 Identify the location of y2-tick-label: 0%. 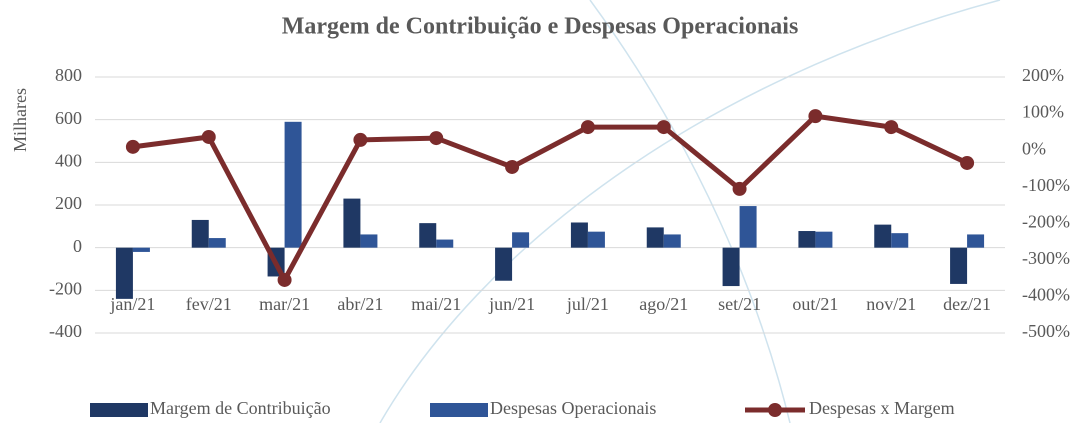
(1034, 148).